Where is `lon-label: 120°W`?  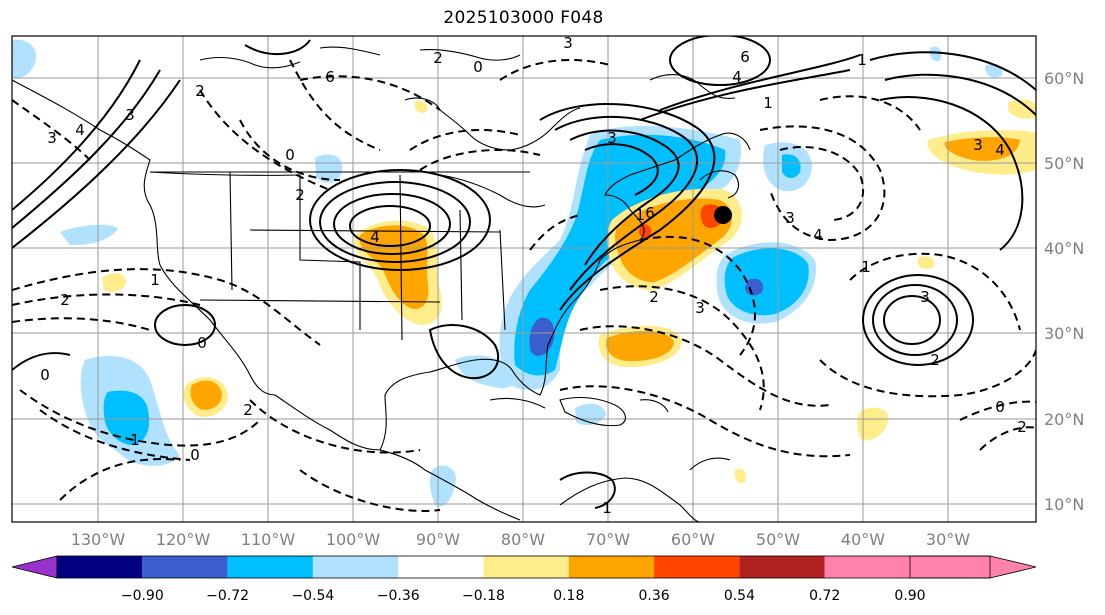 lon-label: 120°W is located at coordinates (183, 539).